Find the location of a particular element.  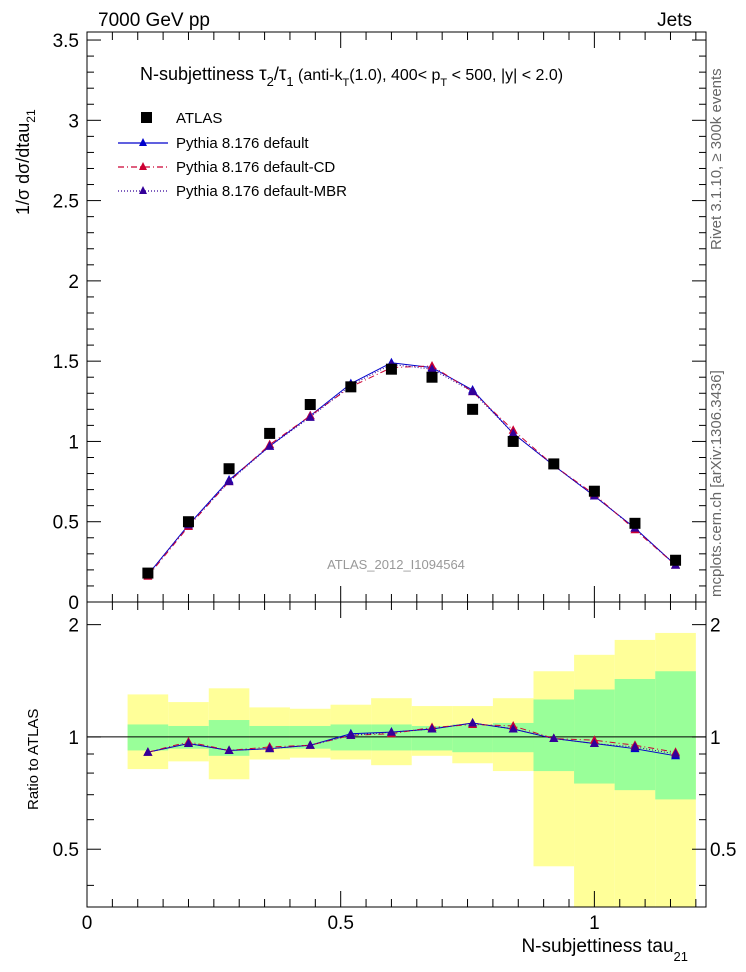

legend-label-cd: Pythia 8.176 default-CD is located at coordinates (255, 167).